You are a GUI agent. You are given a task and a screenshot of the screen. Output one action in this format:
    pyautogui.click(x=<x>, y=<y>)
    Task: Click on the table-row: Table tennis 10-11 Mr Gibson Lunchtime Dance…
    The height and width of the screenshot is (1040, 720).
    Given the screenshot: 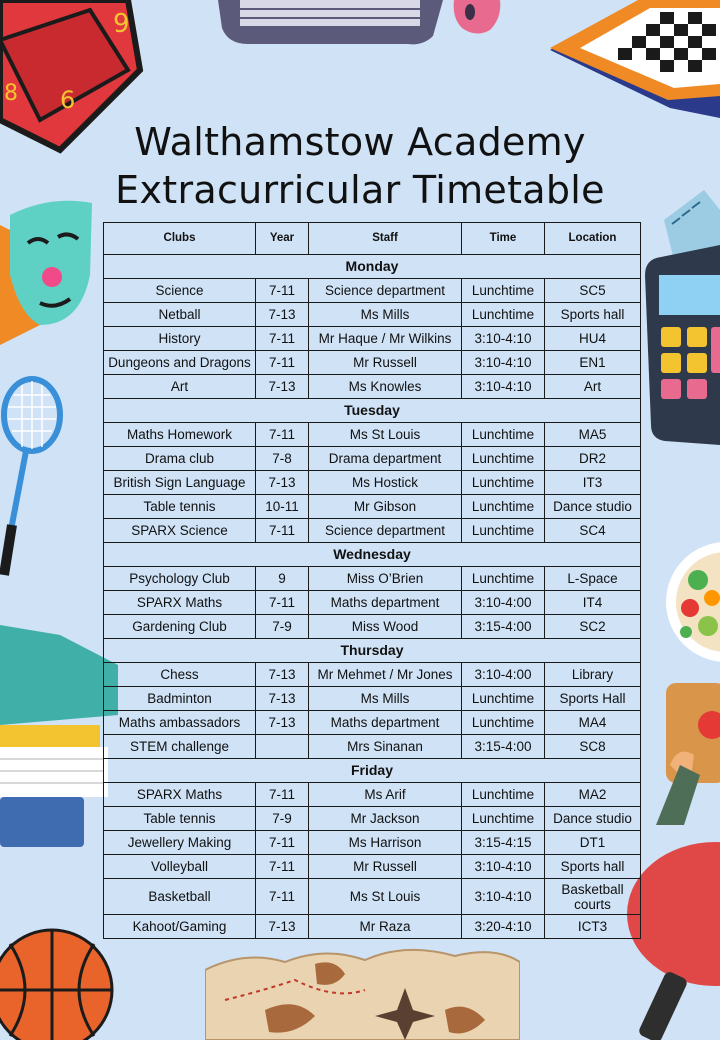 What is the action you would take?
    pyautogui.click(x=372, y=506)
    